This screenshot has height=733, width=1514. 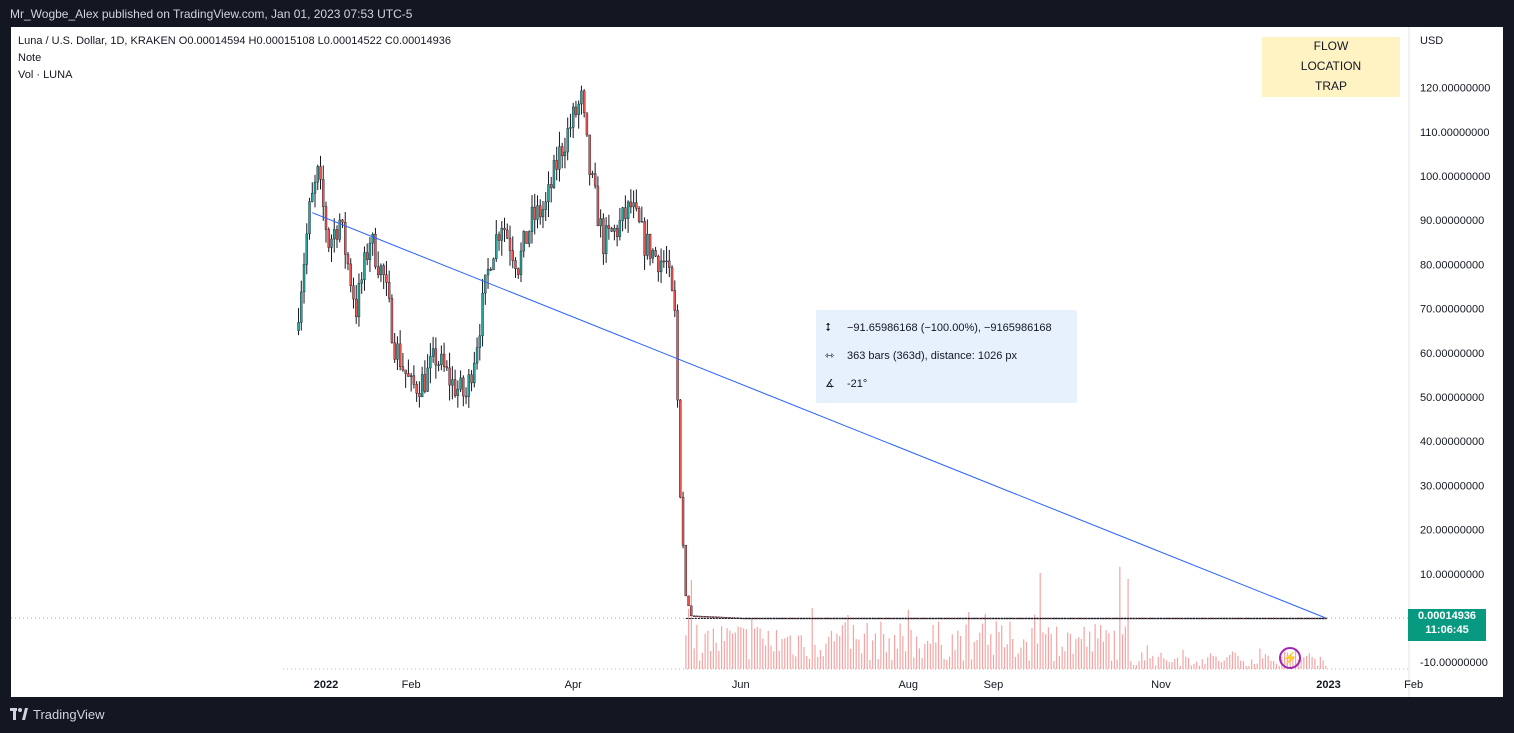 I want to click on volume-legend: Vol · LUNA, so click(x=45, y=75).